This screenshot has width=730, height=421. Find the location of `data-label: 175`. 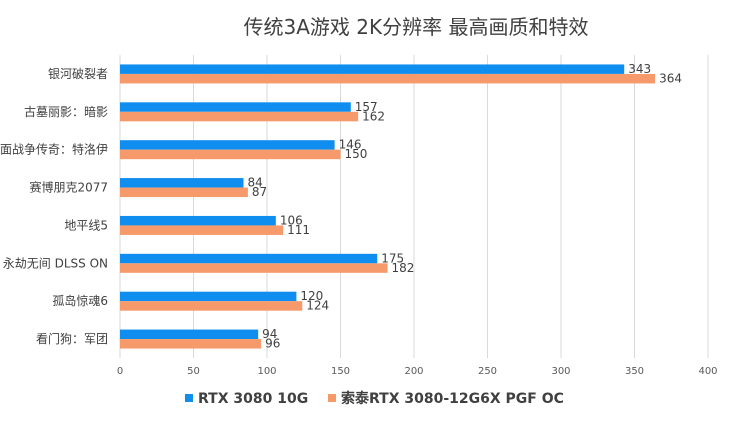

data-label: 175 is located at coordinates (392, 258).